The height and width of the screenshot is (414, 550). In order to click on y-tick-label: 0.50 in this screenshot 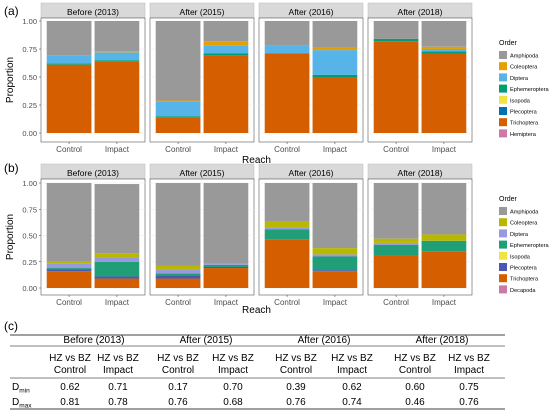, I will do `click(29, 77)`.